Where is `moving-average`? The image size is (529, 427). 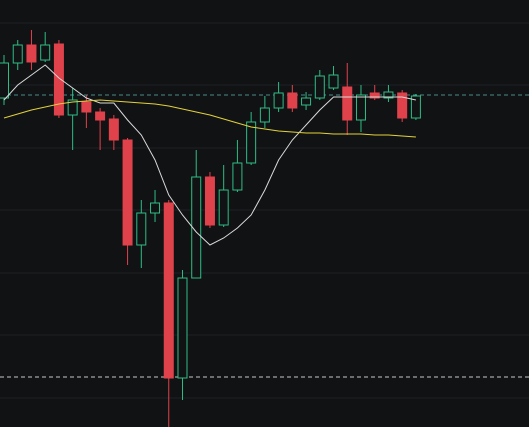
moving-average is located at coordinates (209, 118).